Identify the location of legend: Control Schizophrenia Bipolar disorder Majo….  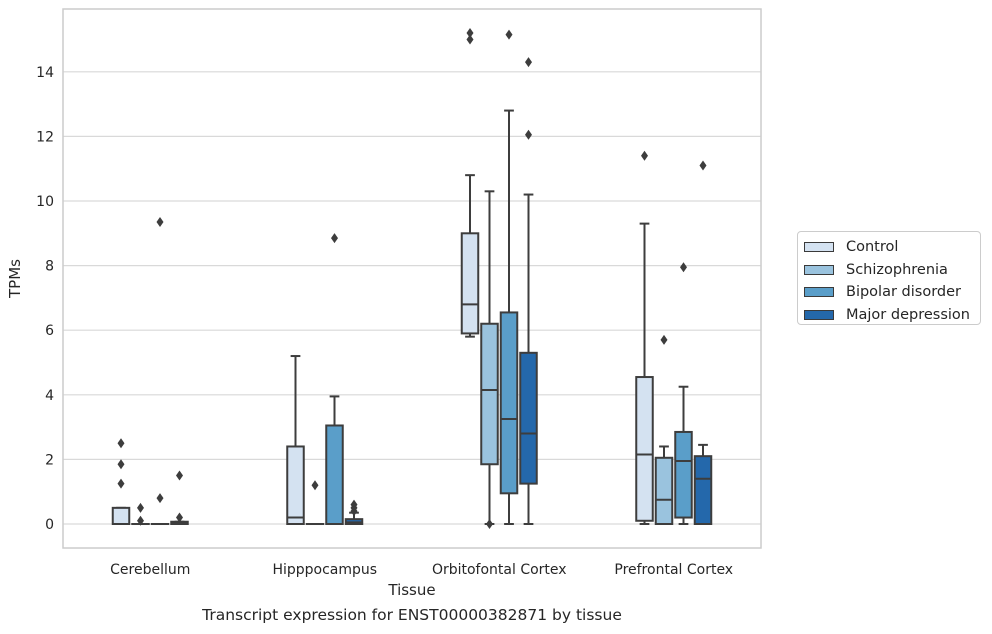
(889, 278).